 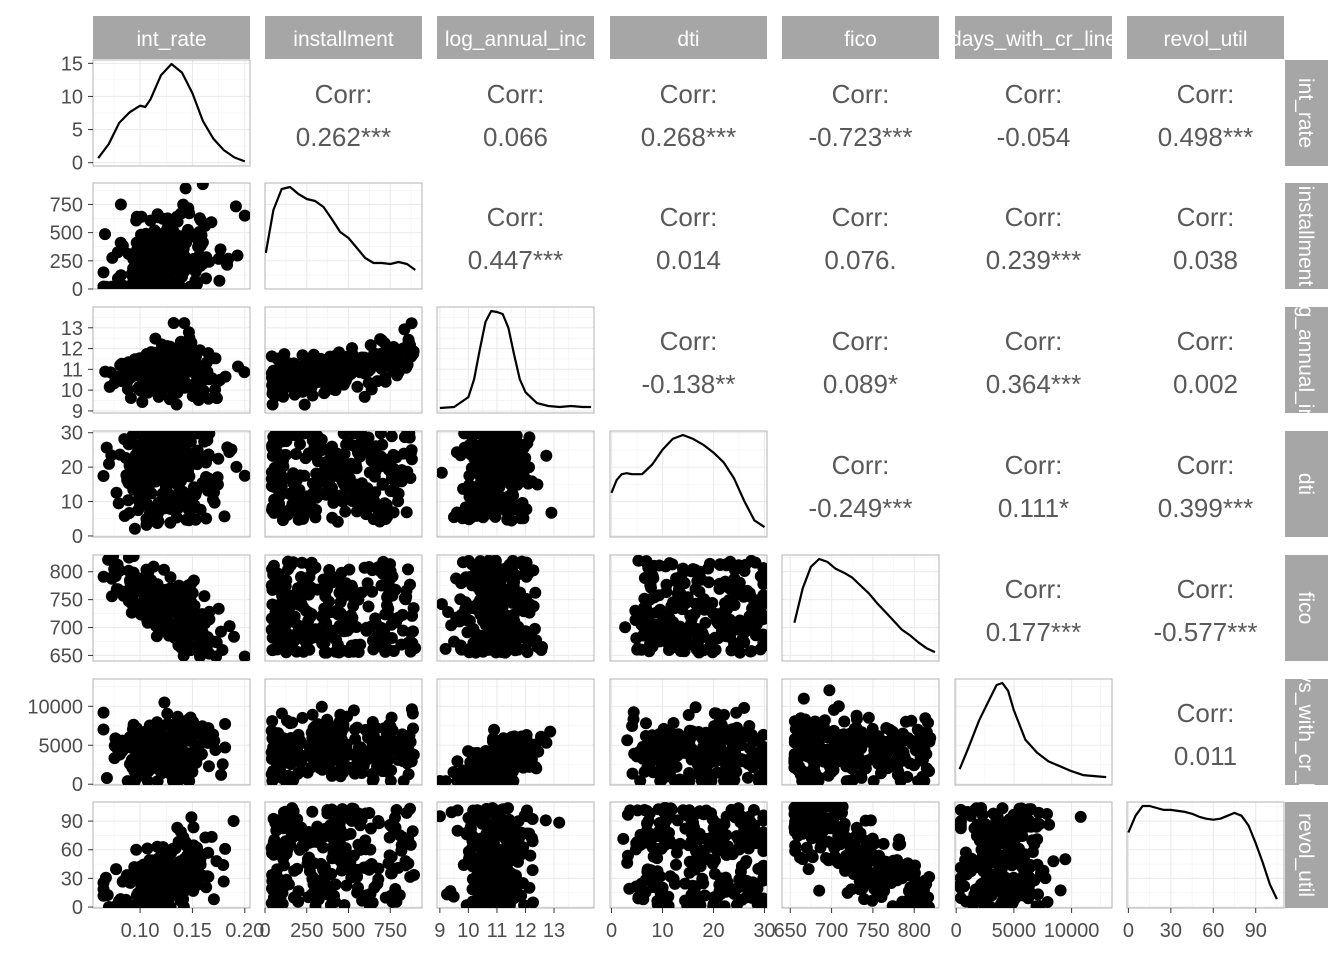 I want to click on panel-3-6: Corr:0.399***, so click(x=1205, y=486).